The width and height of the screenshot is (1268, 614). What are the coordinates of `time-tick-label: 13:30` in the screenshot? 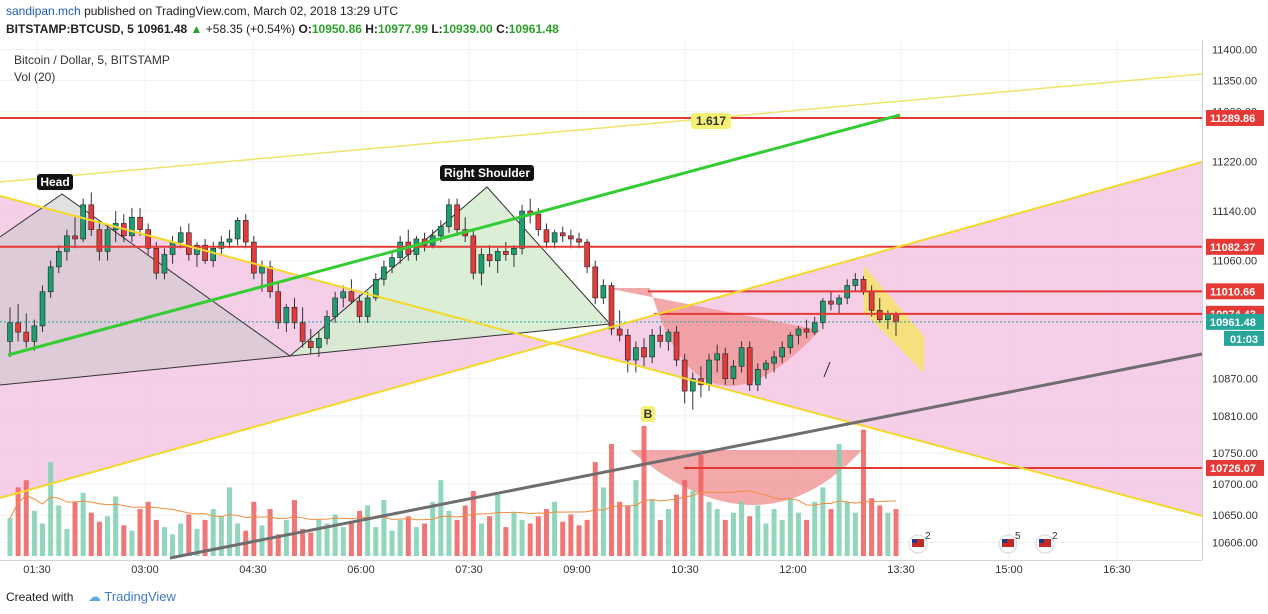 It's located at (901, 570).